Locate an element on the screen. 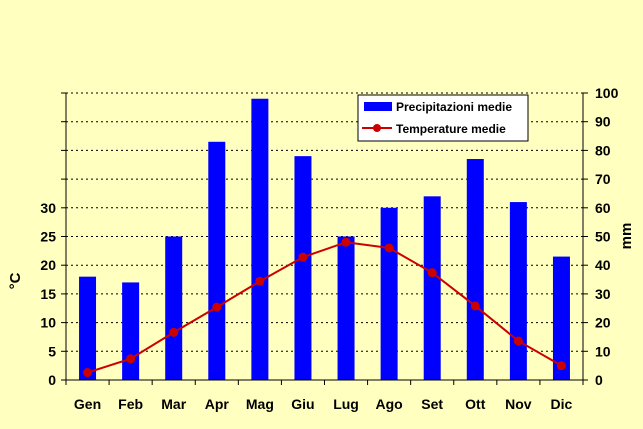 The width and height of the screenshot is (643, 429). bar-gen is located at coordinates (88, 328).